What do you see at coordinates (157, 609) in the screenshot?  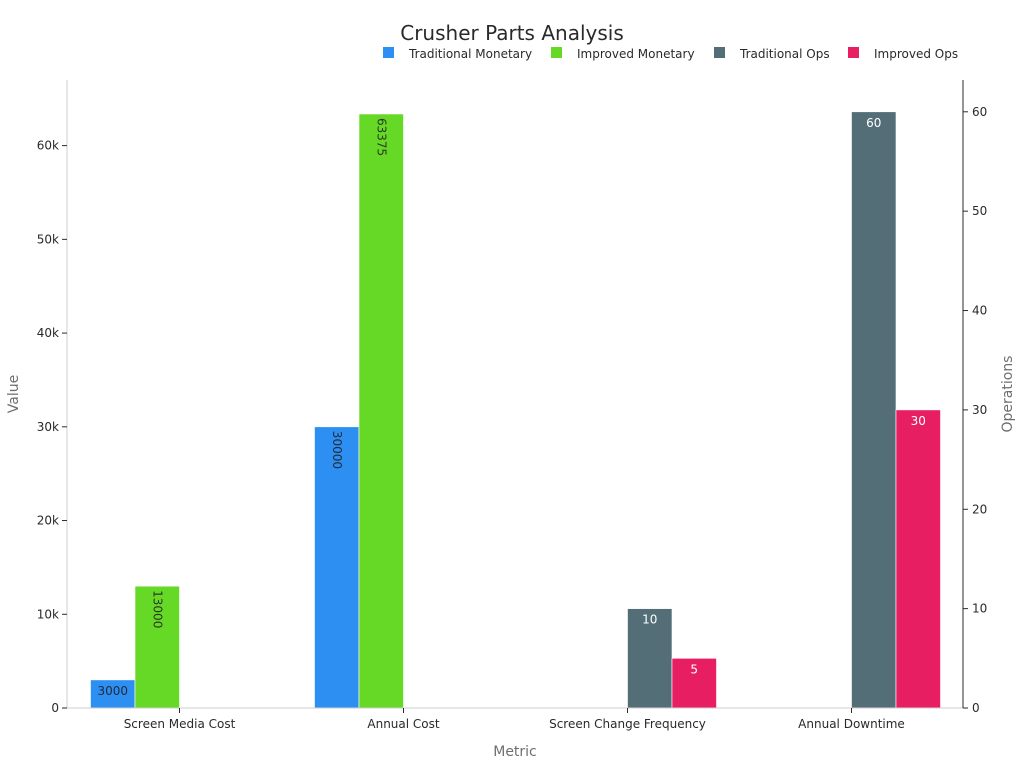 I see `bar-label: 13000` at bounding box center [157, 609].